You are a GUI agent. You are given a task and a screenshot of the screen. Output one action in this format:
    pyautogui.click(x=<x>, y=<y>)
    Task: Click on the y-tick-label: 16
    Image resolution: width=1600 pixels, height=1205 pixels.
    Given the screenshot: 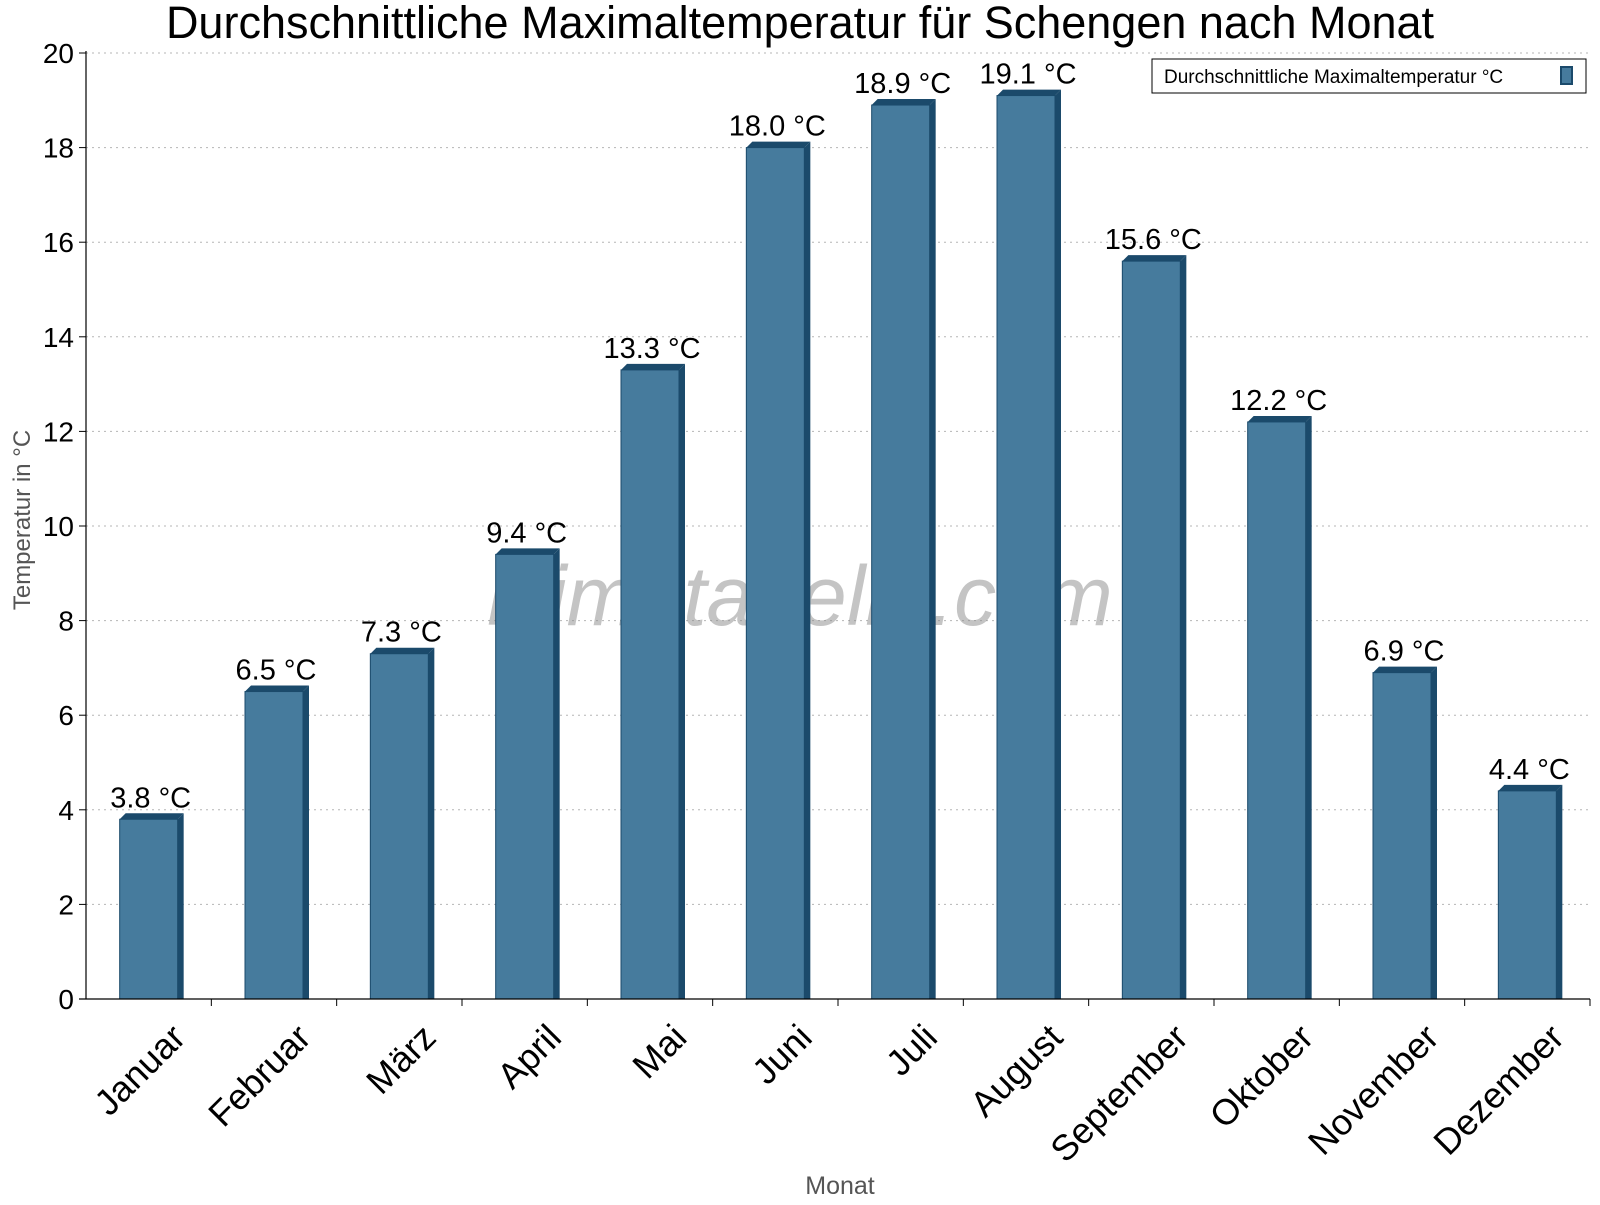 What is the action you would take?
    pyautogui.click(x=58, y=242)
    